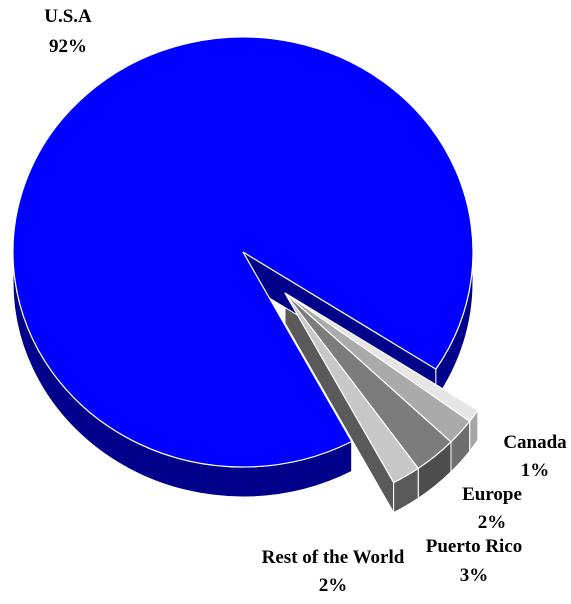  What do you see at coordinates (474, 546) in the screenshot?
I see `slice-label-puerto-rico: Puerto Rico` at bounding box center [474, 546].